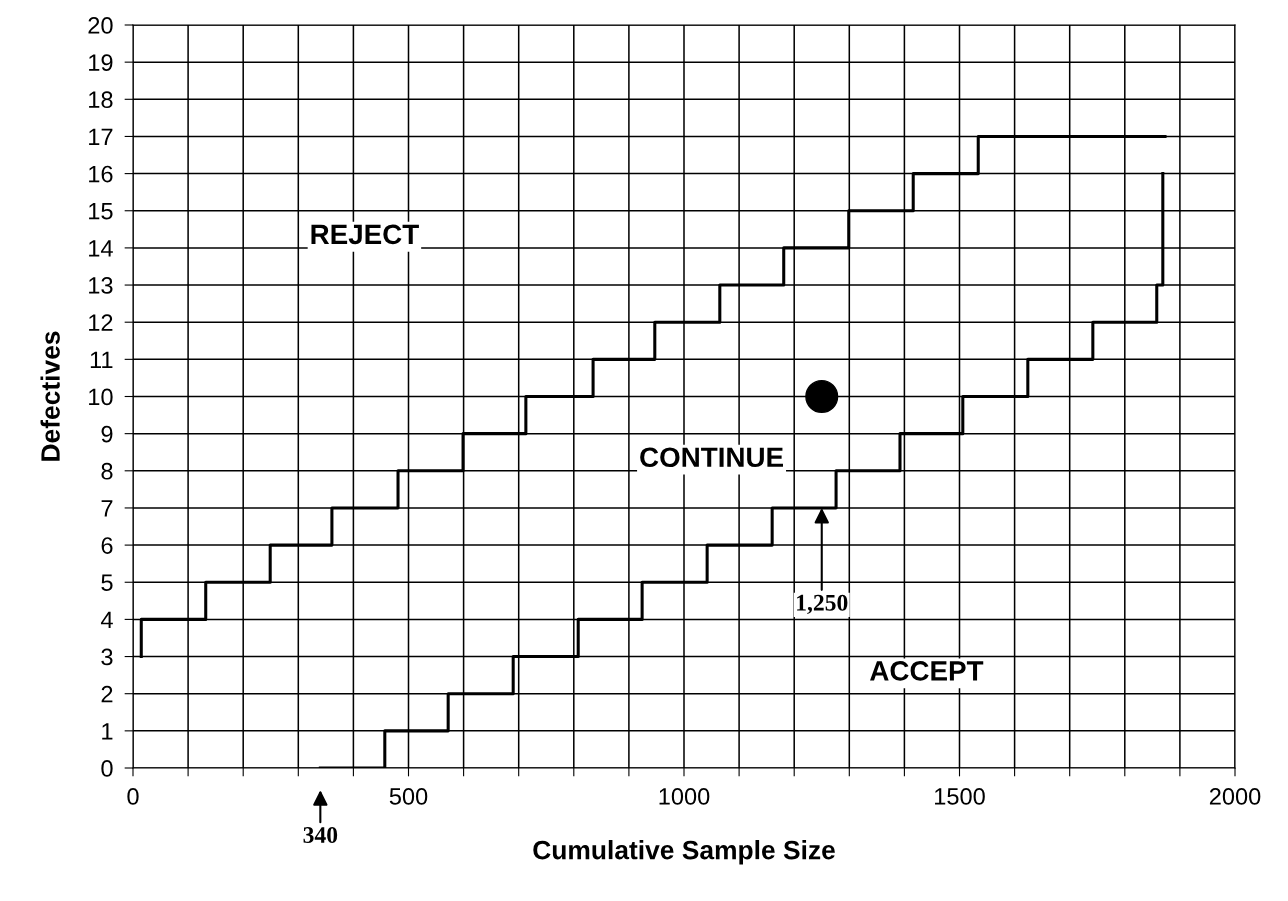 This screenshot has width=1288, height=901. What do you see at coordinates (106, 619) in the screenshot?
I see `y-tick-label: 4` at bounding box center [106, 619].